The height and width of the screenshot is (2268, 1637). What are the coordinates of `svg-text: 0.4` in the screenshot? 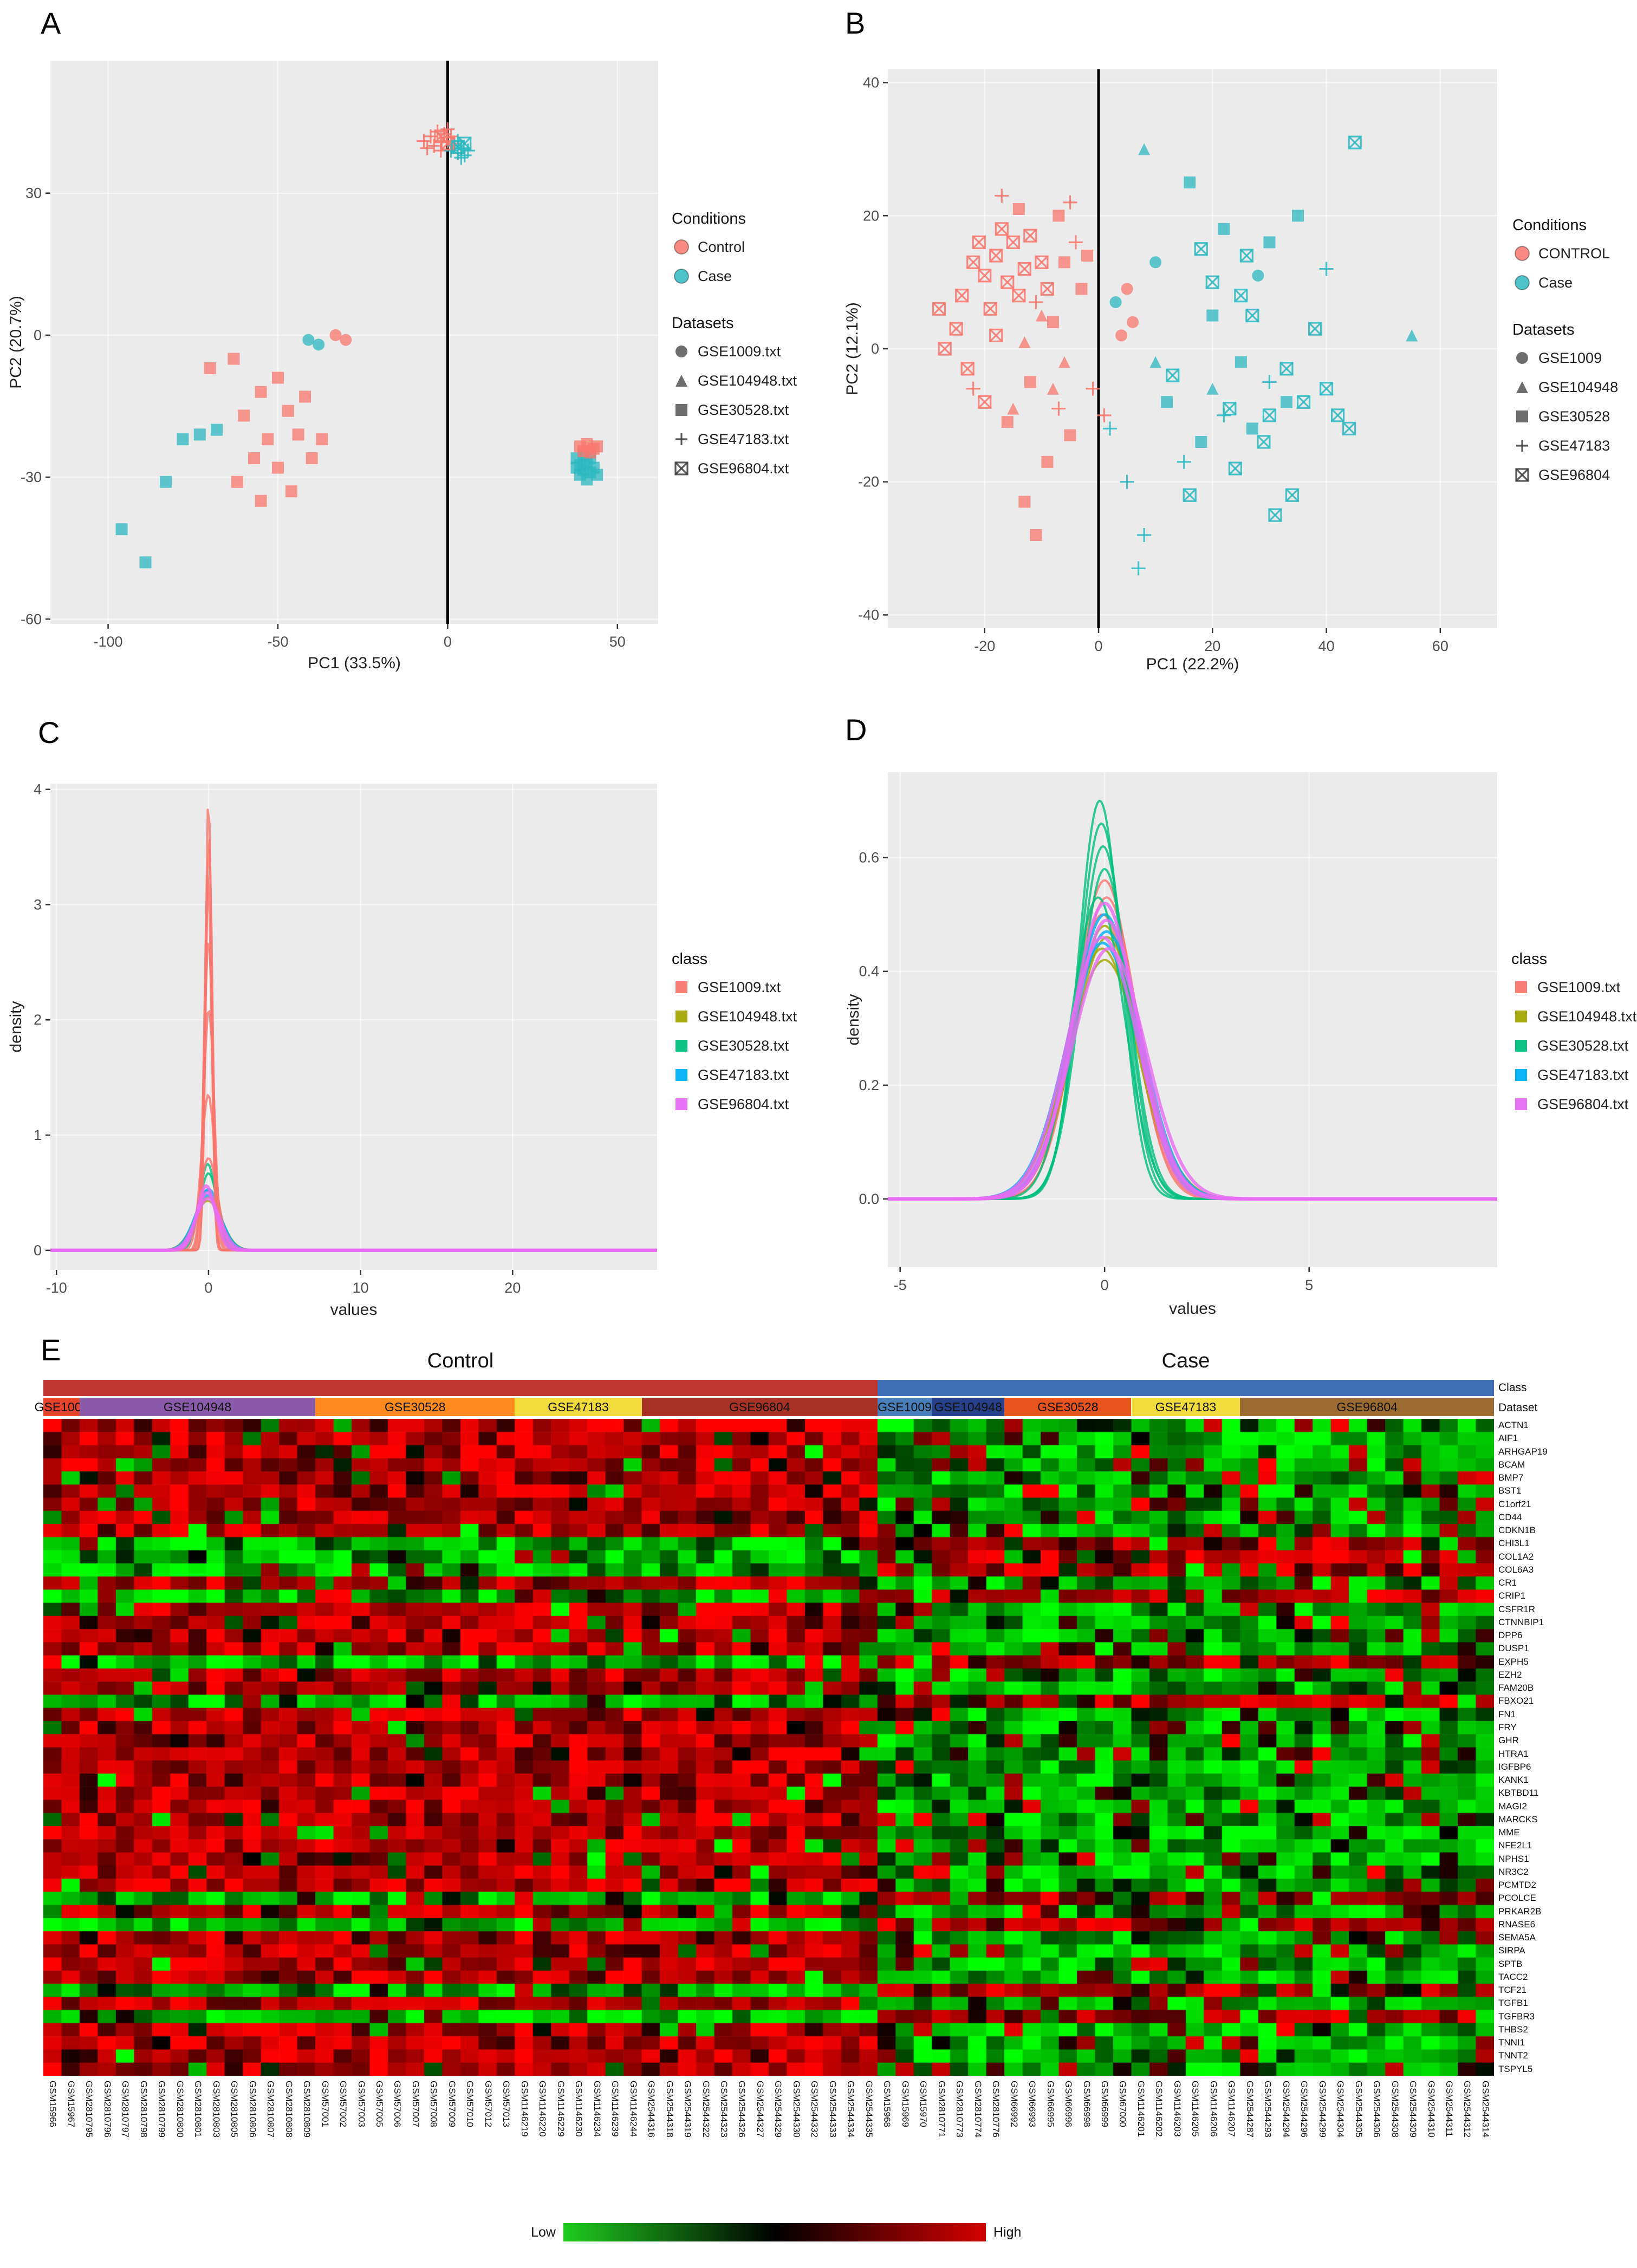 It's located at (869, 972).